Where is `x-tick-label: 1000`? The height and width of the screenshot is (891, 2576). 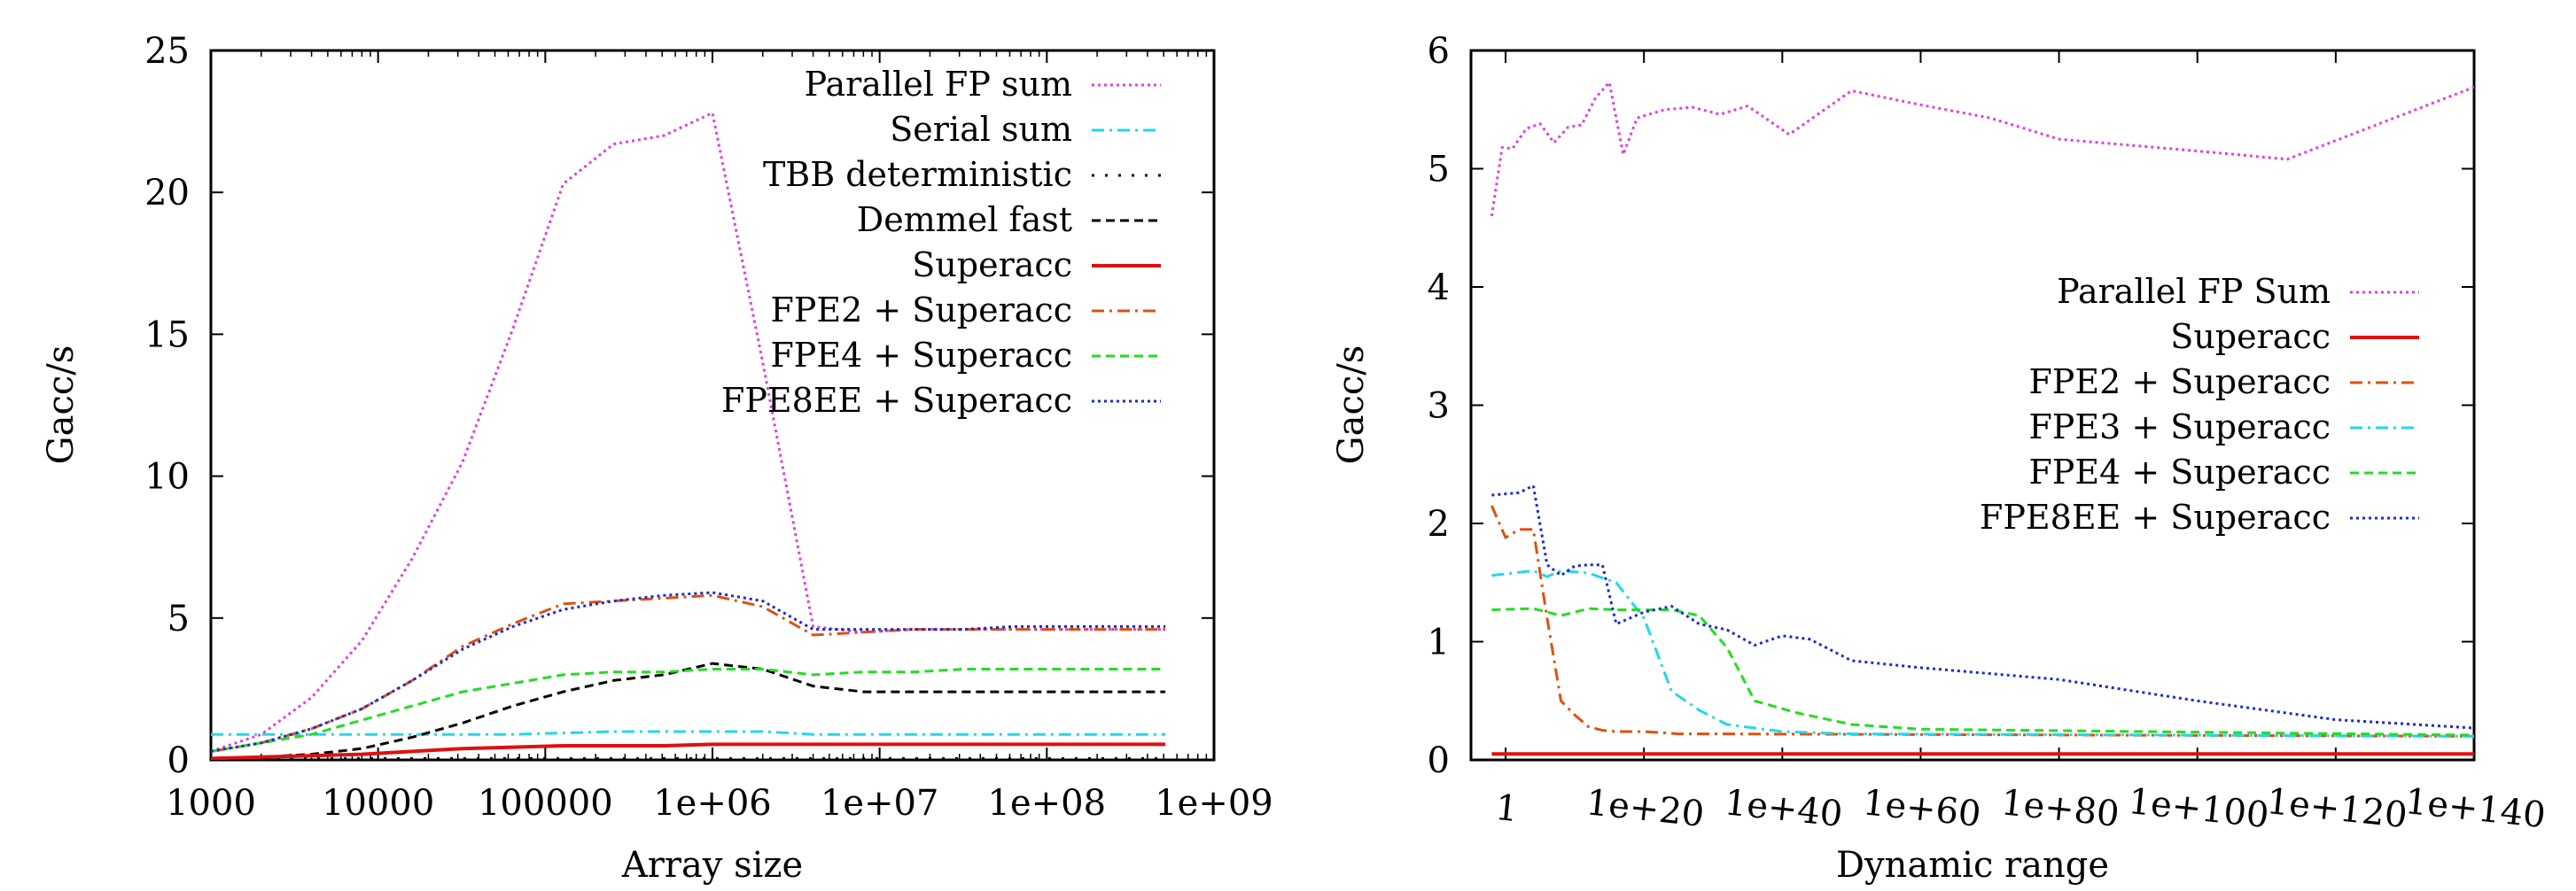 x-tick-label: 1000 is located at coordinates (211, 803).